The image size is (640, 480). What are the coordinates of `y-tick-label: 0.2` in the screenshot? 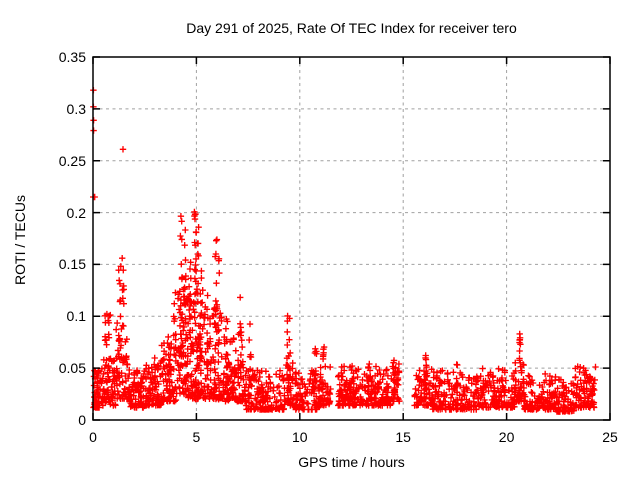 It's located at (76, 212).